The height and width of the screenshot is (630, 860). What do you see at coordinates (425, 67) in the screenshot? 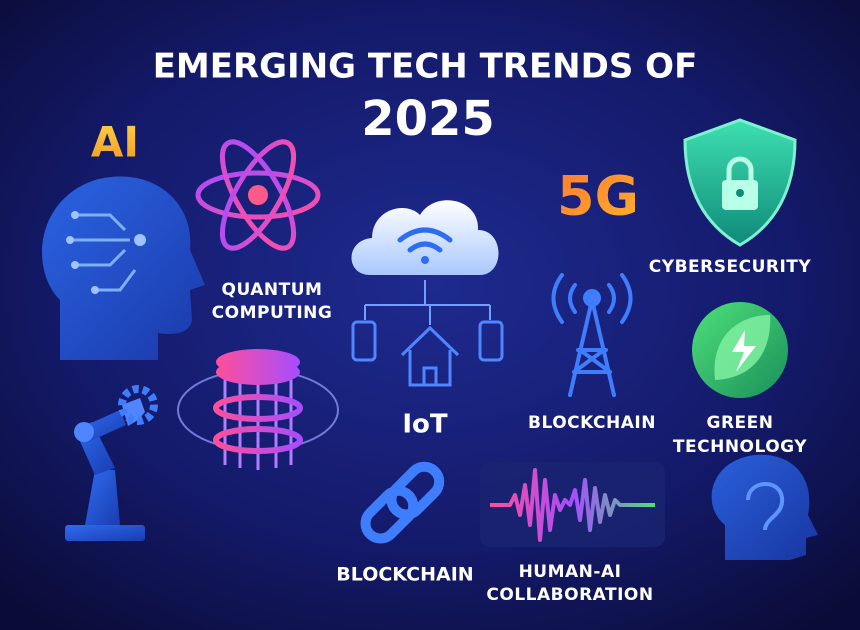
I see `title: EMERGING TECH TRENDS OF` at bounding box center [425, 67].